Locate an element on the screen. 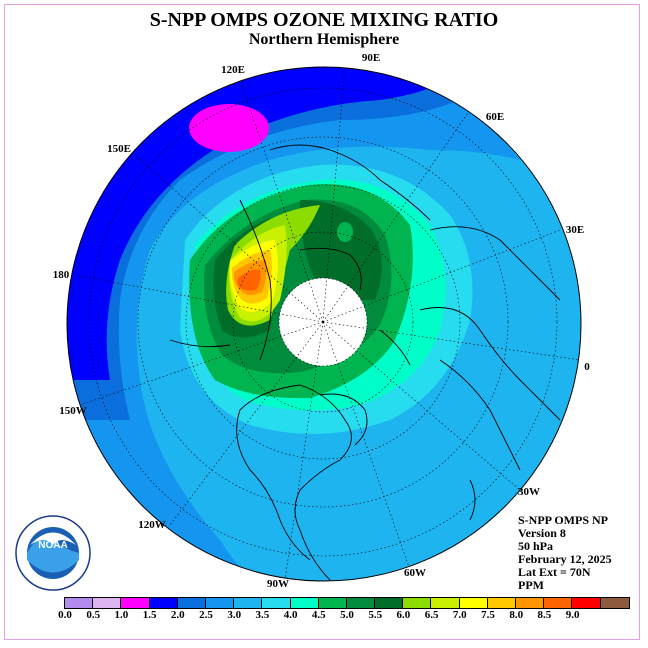 The image size is (648, 648). lon-label-60w: 60W is located at coordinates (415, 573).